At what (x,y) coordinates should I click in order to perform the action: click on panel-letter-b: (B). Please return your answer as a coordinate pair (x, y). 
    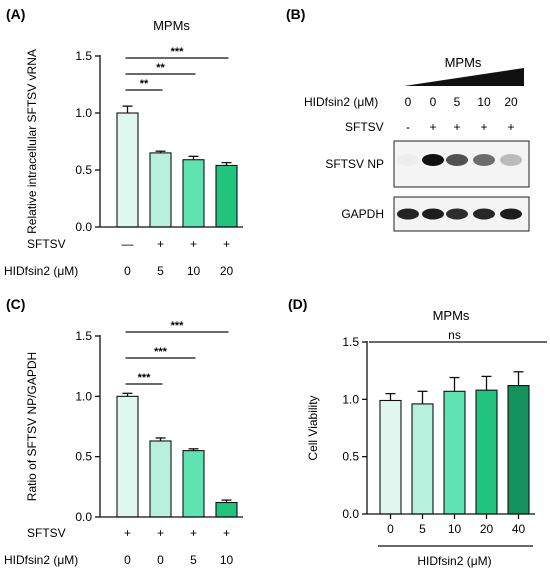
    Looking at the image, I should click on (295, 14).